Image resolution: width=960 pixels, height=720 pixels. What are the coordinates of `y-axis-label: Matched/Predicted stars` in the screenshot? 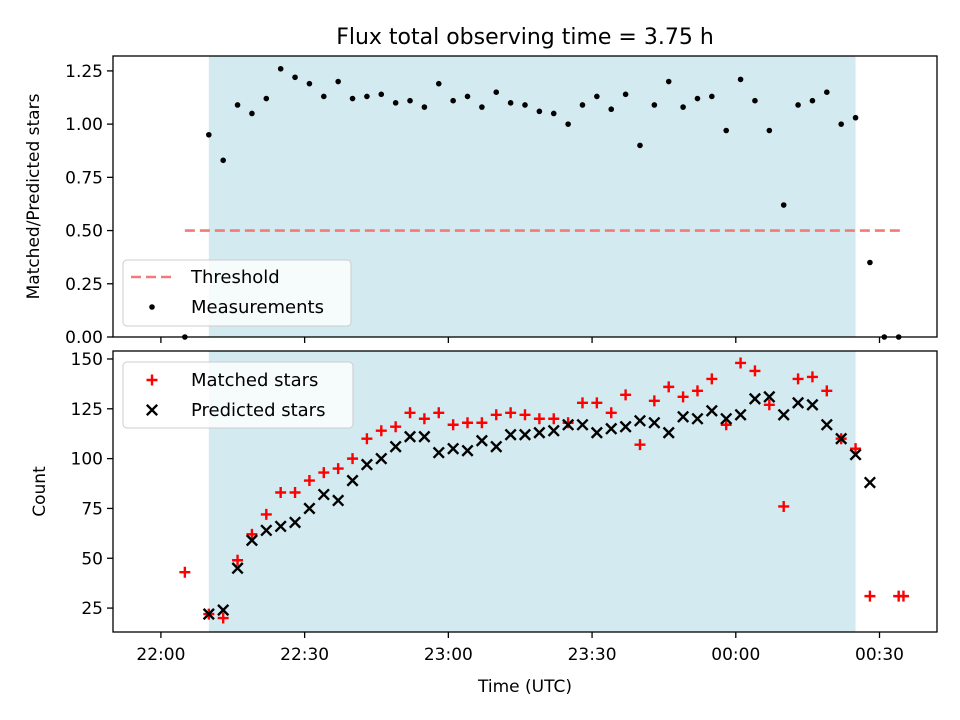 It's located at (34, 196).